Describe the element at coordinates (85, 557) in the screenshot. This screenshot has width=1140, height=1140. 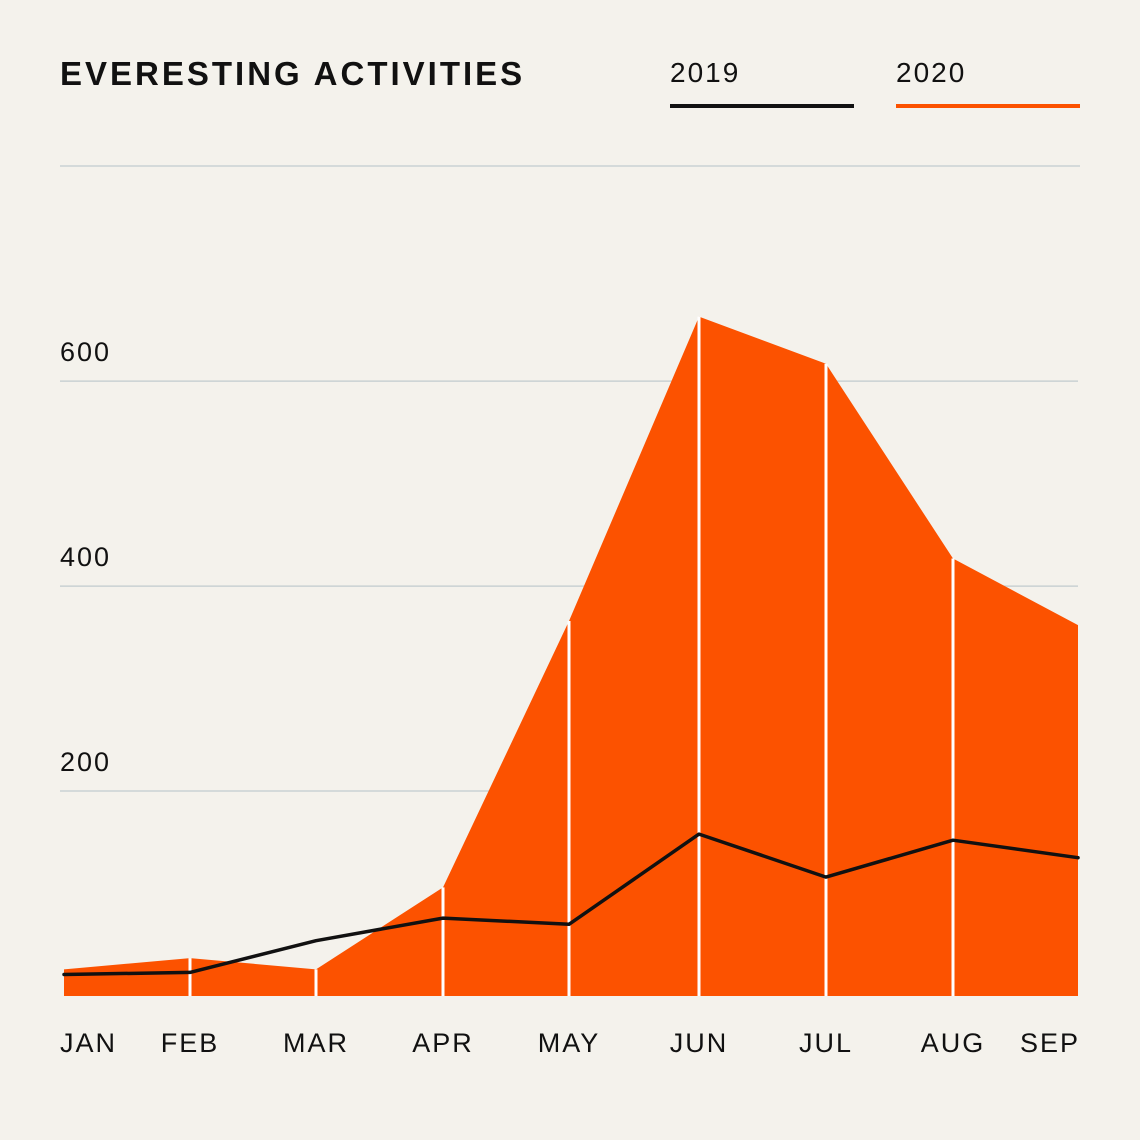
I see `y-tick-label-400: 400` at that location.